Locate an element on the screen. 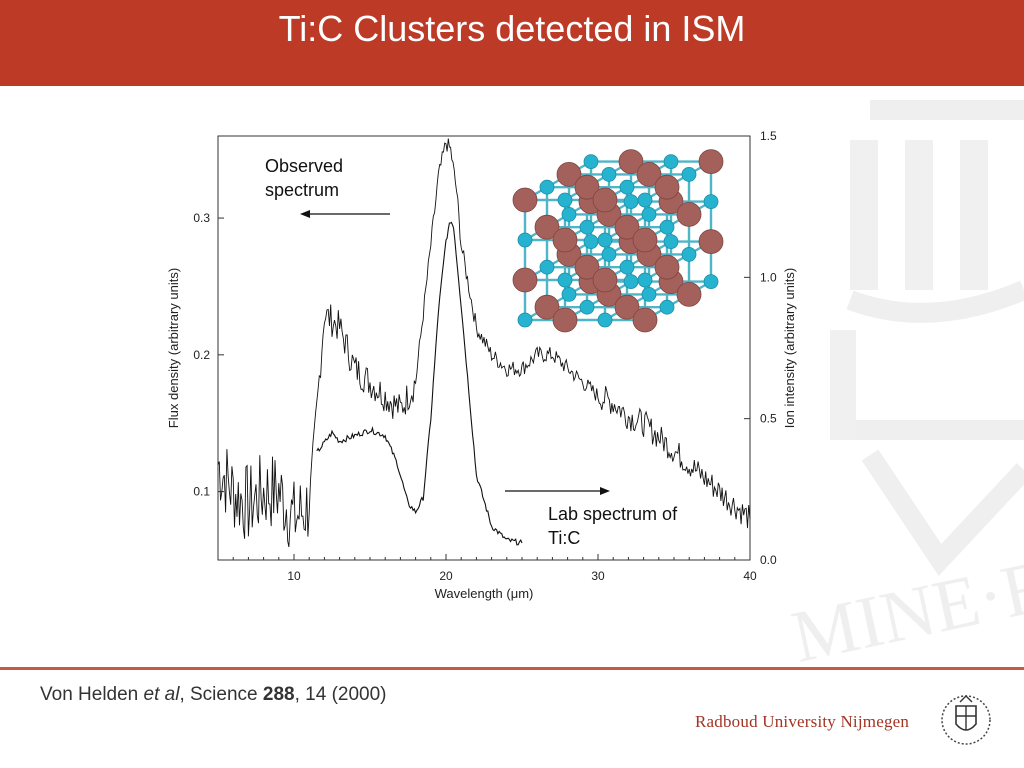 Image resolution: width=1024 pixels, height=768 pixels. x-tick-label: 30 is located at coordinates (598, 576).